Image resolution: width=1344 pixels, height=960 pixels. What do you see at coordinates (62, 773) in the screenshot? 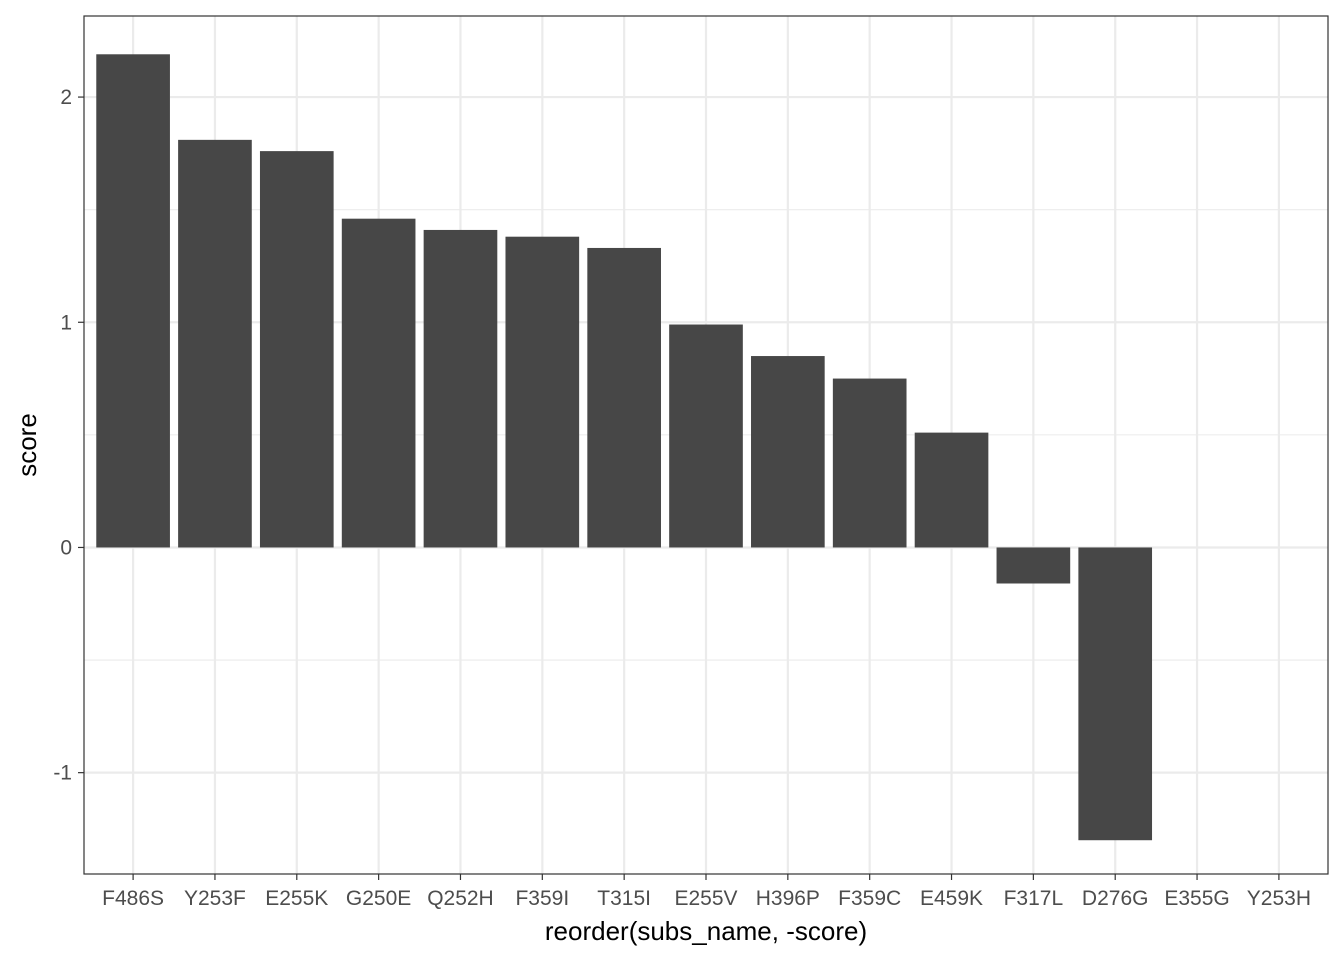
I see `y-tick-label: -1` at bounding box center [62, 773].